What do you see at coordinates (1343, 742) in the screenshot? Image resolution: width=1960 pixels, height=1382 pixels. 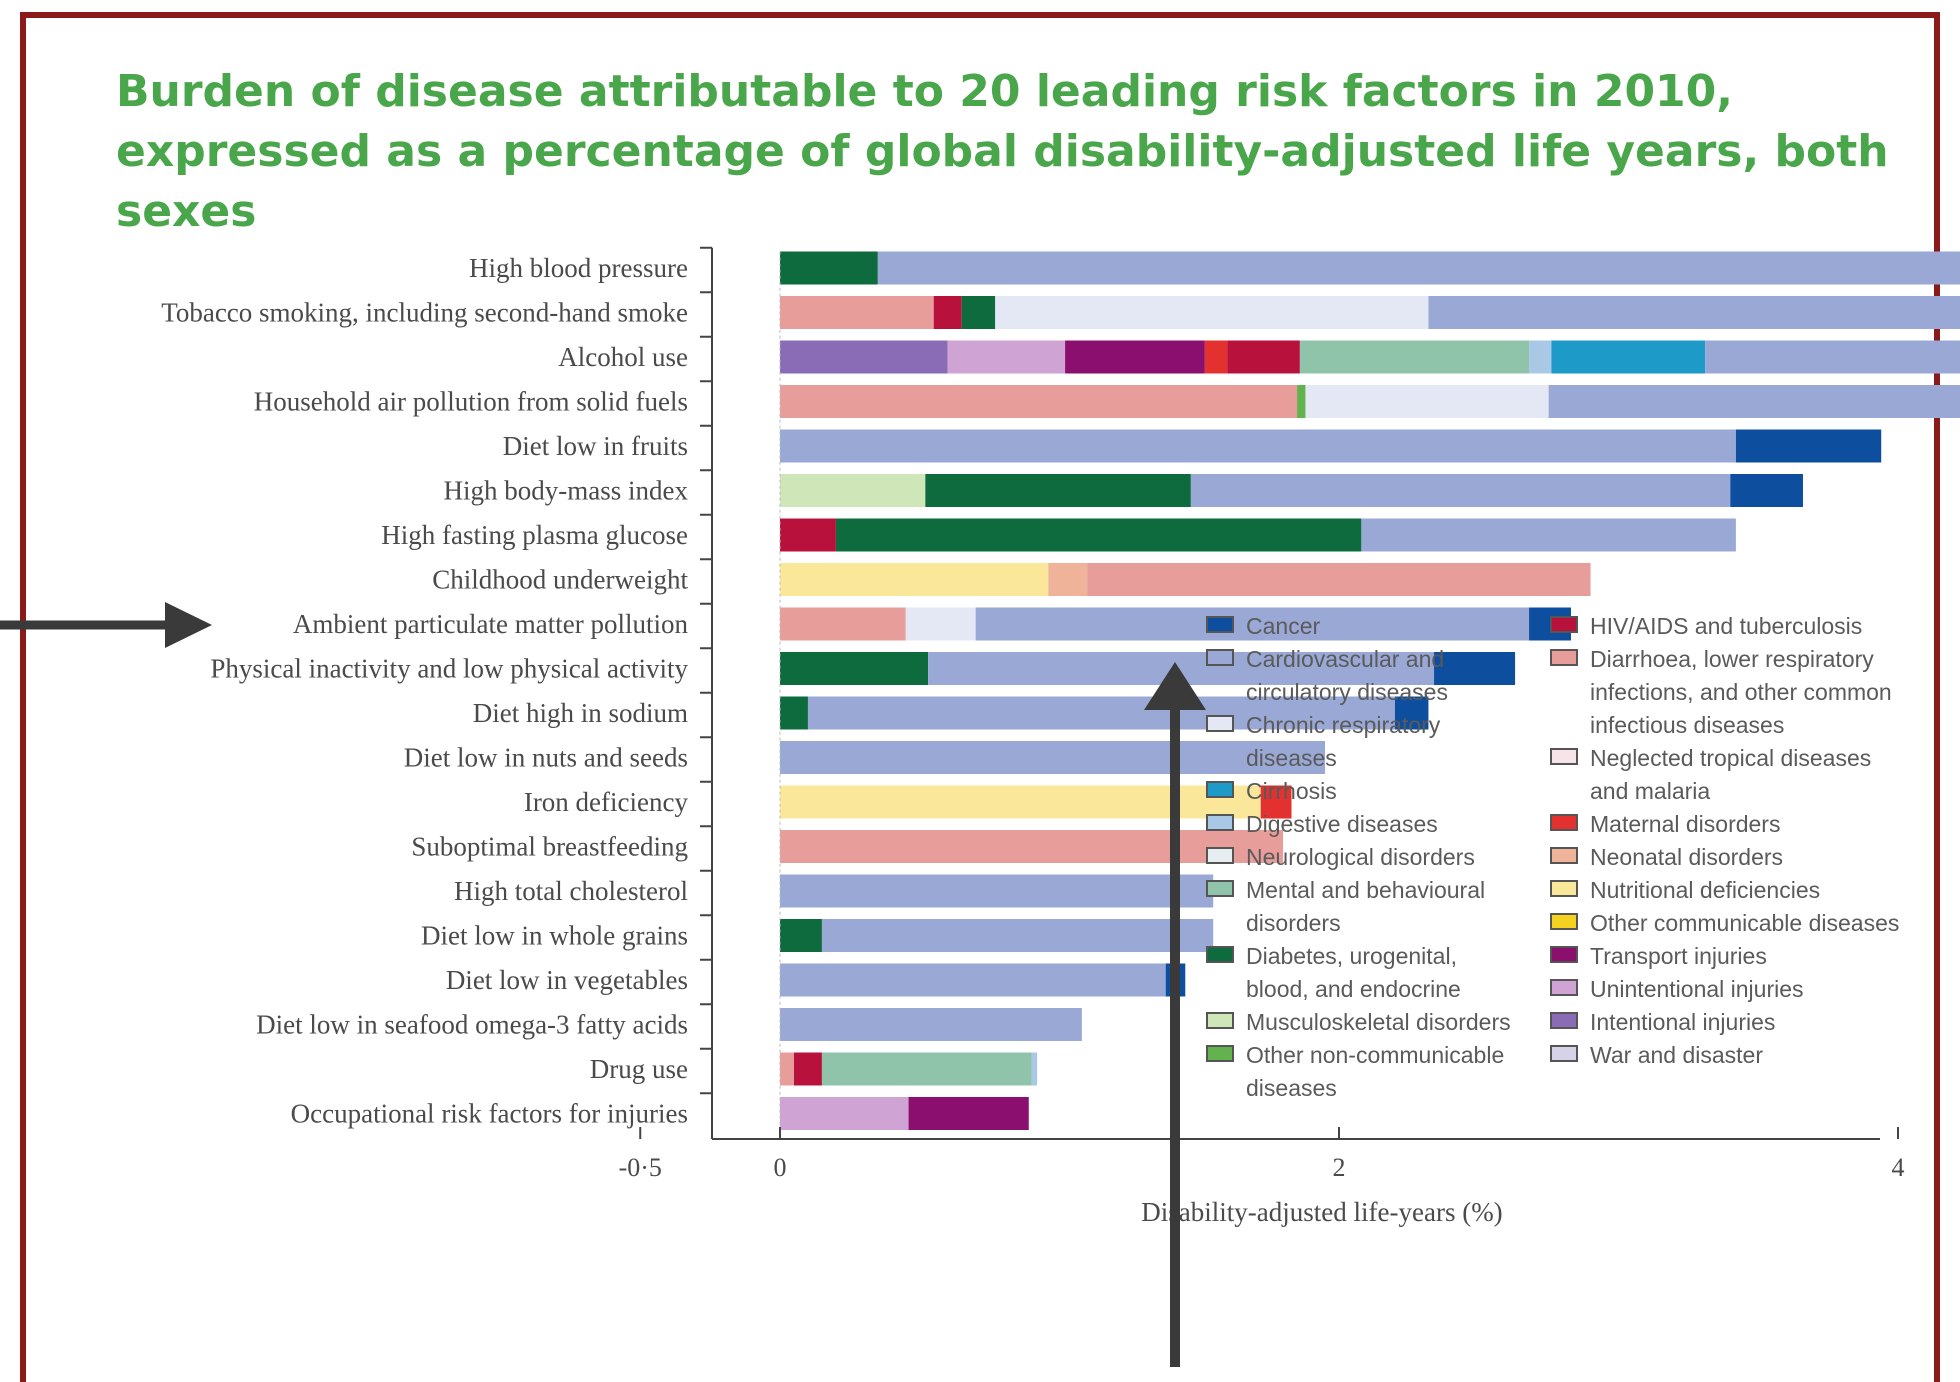 I see `legend-label: Chronic respiratory diseases` at bounding box center [1343, 742].